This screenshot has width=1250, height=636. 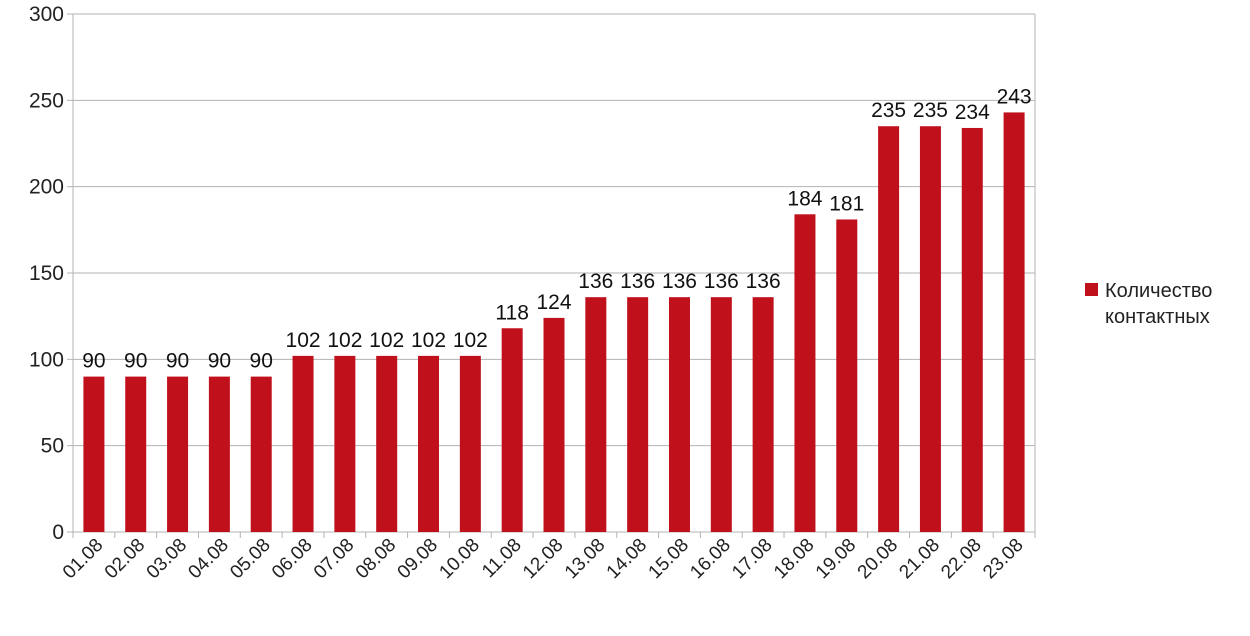 I want to click on x-category-label: 16.08, so click(x=710, y=559).